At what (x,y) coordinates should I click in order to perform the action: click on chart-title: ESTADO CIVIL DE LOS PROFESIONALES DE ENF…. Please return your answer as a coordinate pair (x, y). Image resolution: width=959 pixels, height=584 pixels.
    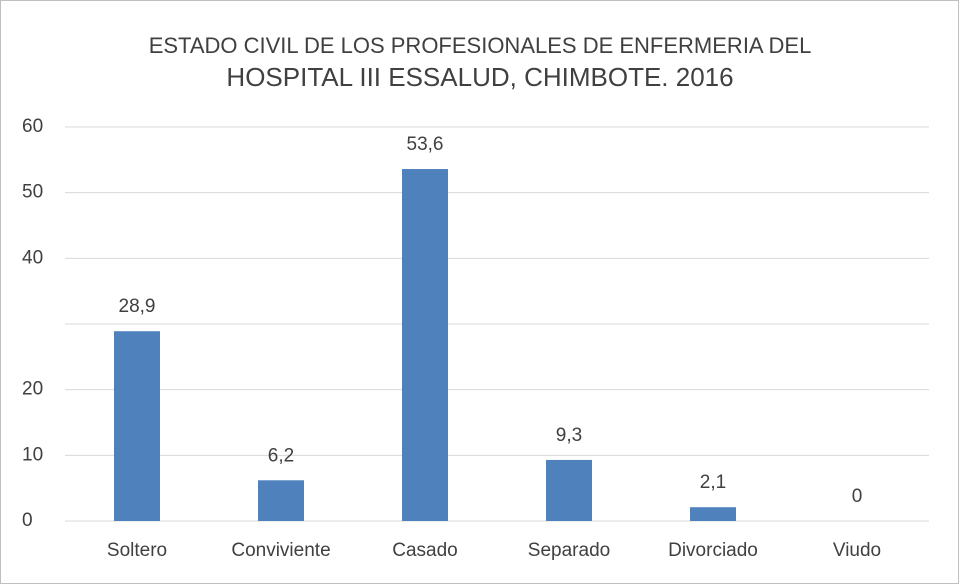
    Looking at the image, I should click on (480, 45).